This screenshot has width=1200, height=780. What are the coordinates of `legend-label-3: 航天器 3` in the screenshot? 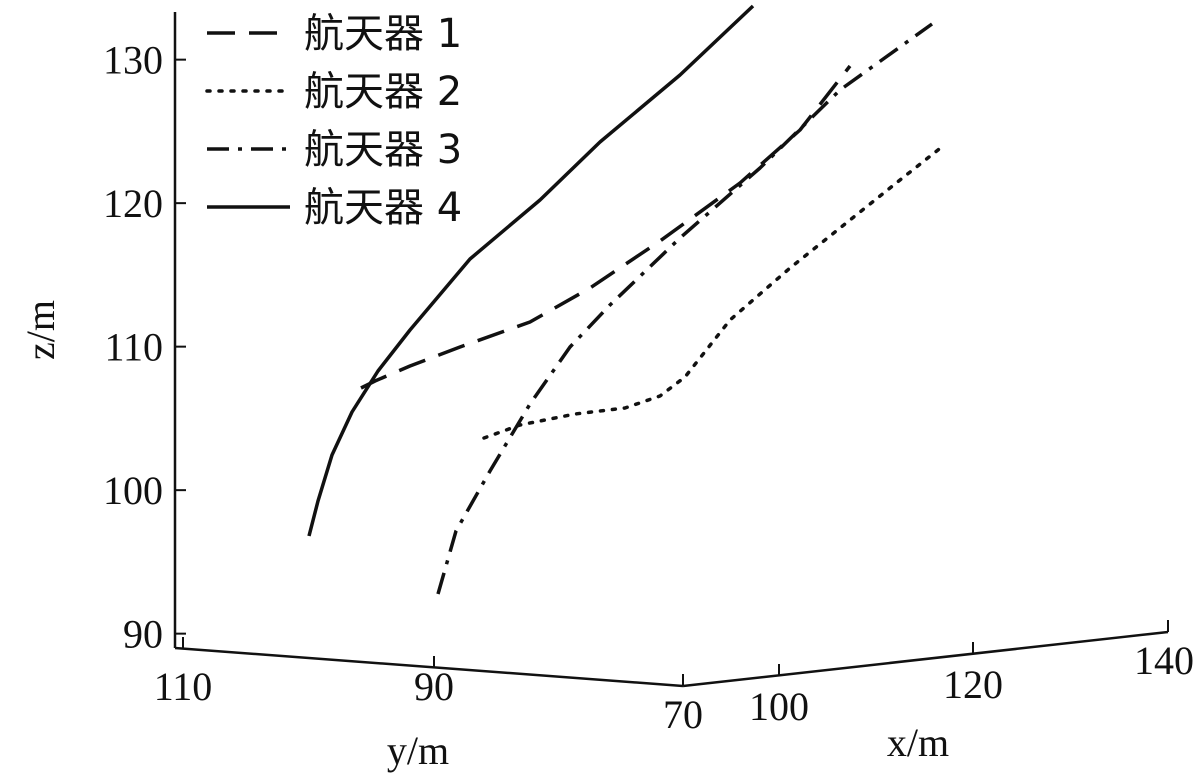 It's located at (383, 150).